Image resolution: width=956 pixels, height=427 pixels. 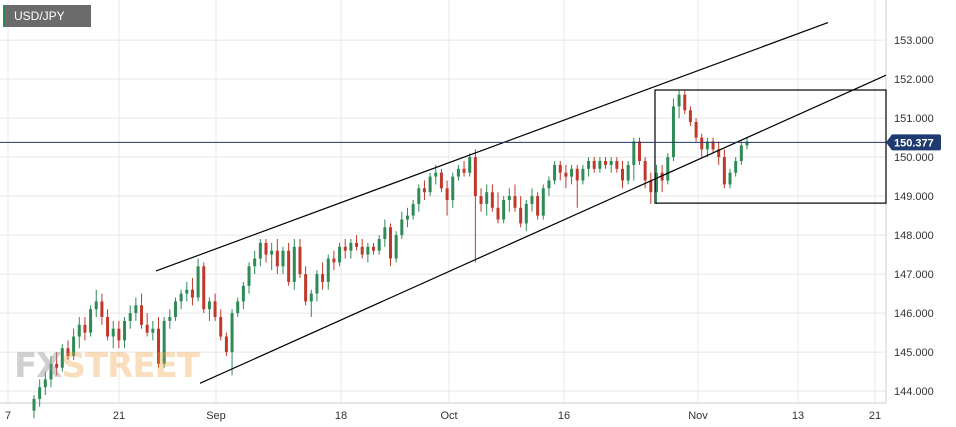 What do you see at coordinates (47, 16) in the screenshot?
I see `symbol-badge: USD/JPY` at bounding box center [47, 16].